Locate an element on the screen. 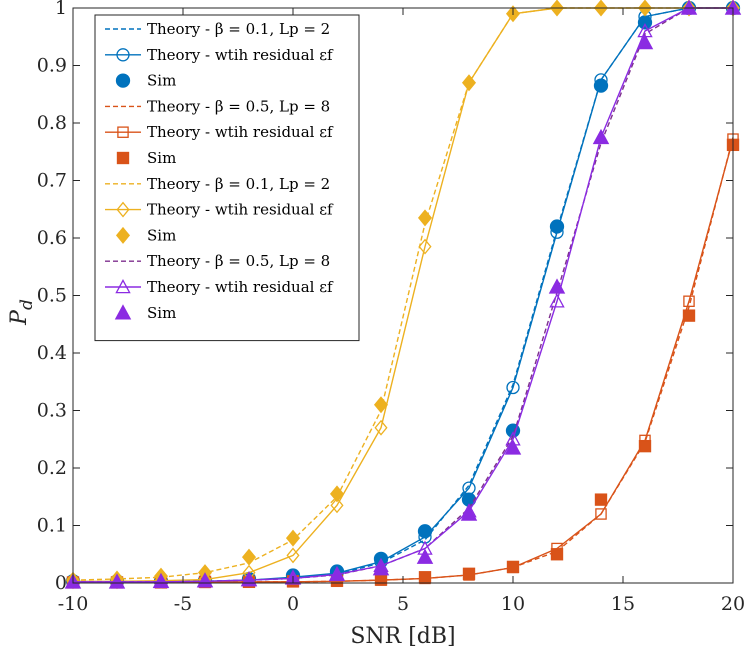  x-tick-label: -10 is located at coordinates (73, 604).